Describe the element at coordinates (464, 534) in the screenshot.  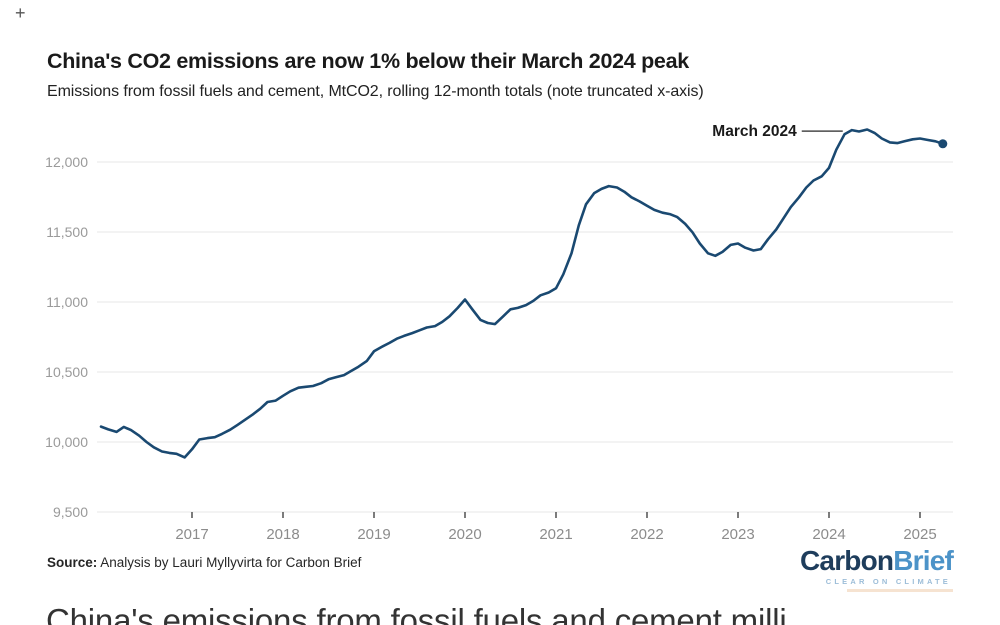
I see `x-axis-tick-label: 2020` at that location.